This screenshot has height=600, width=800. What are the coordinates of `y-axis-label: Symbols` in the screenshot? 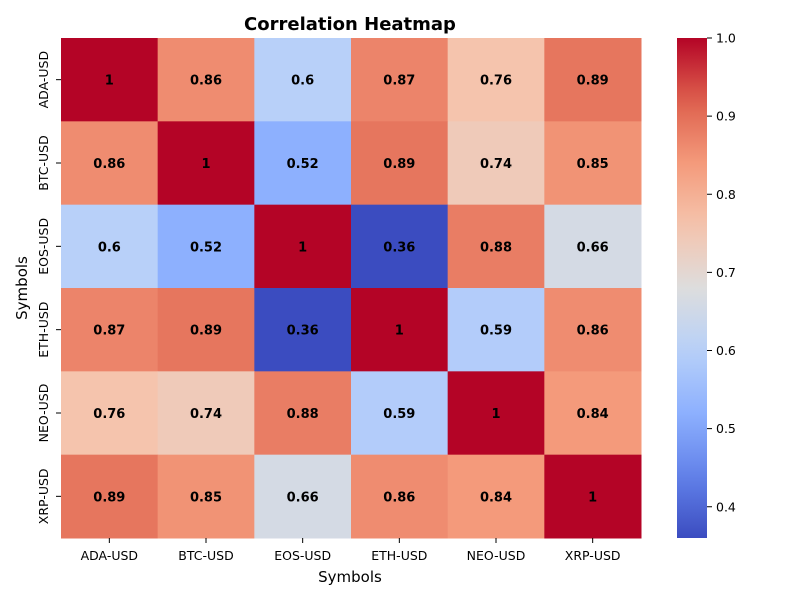 It's located at (22, 288).